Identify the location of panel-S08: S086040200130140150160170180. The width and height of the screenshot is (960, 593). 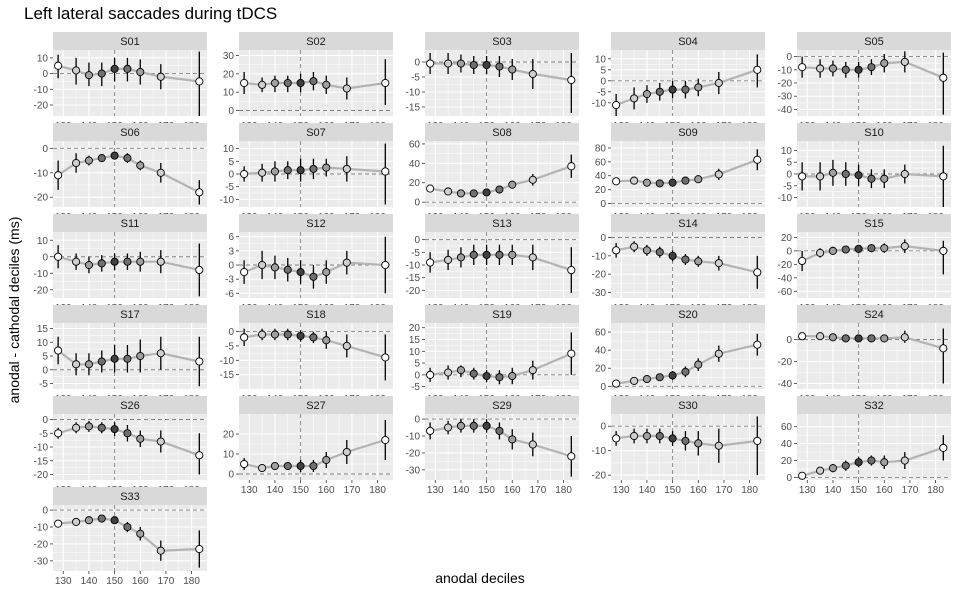
(494, 173).